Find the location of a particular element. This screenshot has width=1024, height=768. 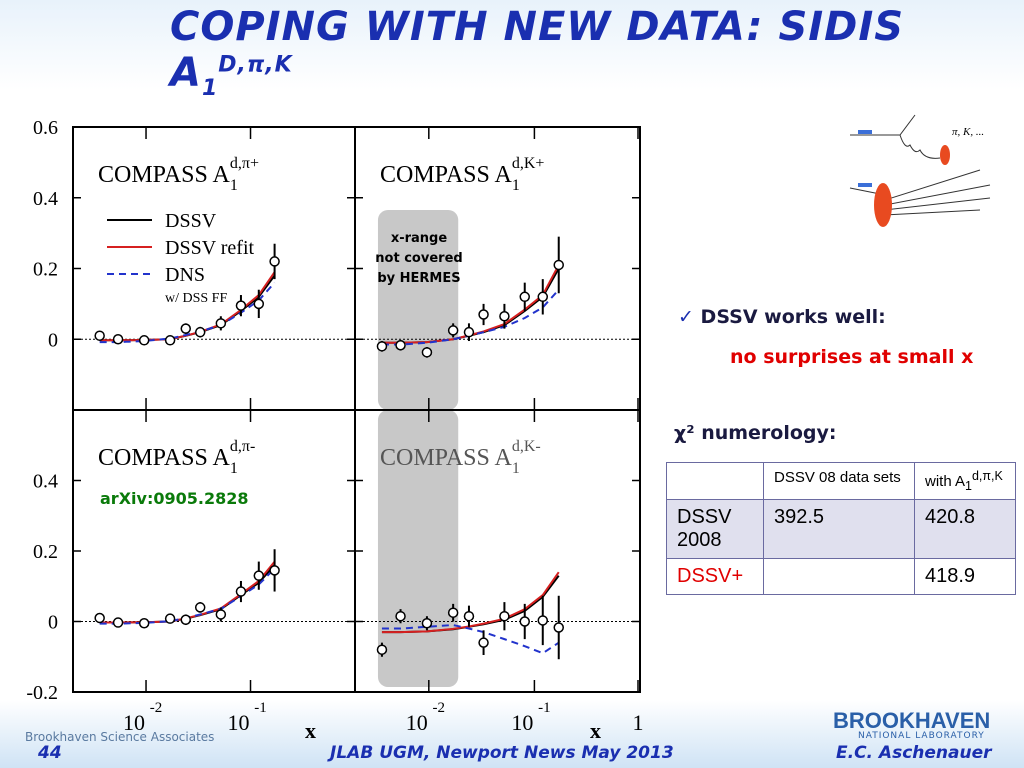

table-cell: 420.8 is located at coordinates (965, 529).